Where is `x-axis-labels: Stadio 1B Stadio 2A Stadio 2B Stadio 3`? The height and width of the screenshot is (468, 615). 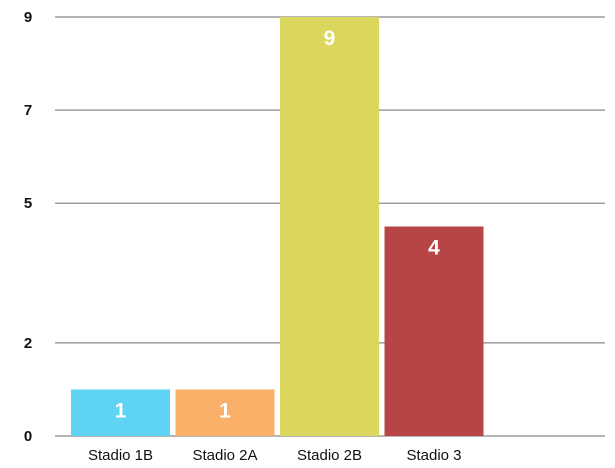 x-axis-labels: Stadio 1B Stadio 2A Stadio 2B Stadio 3 is located at coordinates (275, 455).